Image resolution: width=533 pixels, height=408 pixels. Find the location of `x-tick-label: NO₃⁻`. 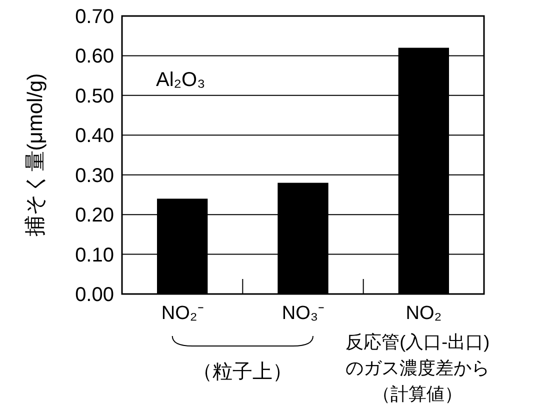

x-tick-label: NO₃⁻ is located at coordinates (303, 313).